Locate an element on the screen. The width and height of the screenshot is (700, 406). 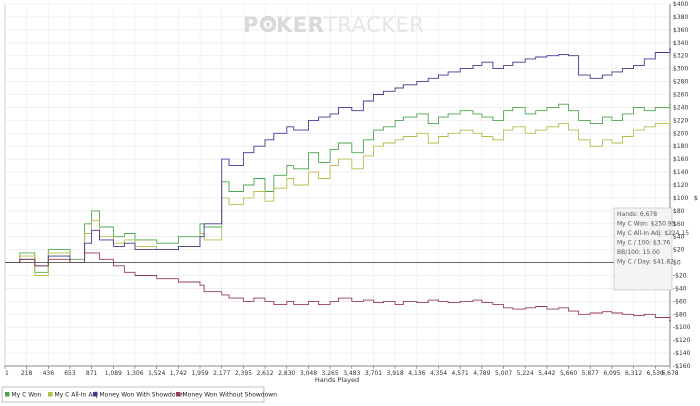
legend-label: Money Won With Showdown is located at coordinates (142, 395).